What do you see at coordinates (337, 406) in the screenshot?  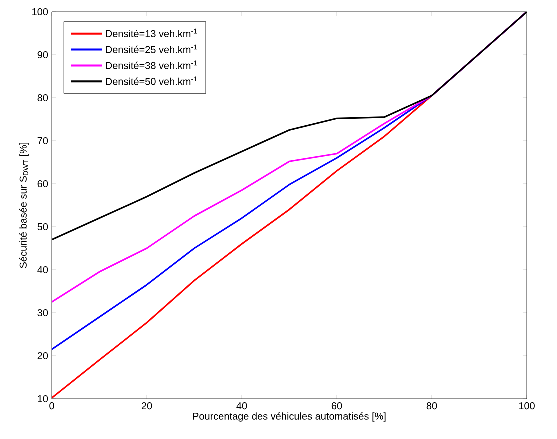 I see `x-tick-label: 60` at bounding box center [337, 406].